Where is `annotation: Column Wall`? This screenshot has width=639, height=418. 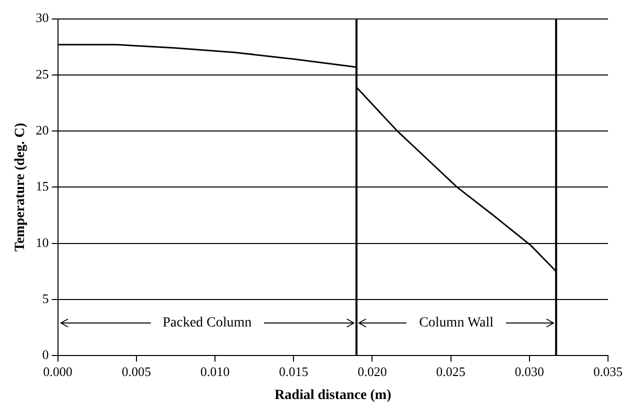 annotation: Column Wall is located at coordinates (456, 323).